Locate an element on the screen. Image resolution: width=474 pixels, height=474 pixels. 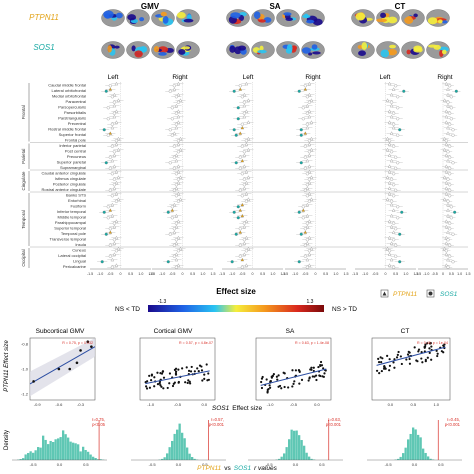
region-label: Lateral occipital is located at coordinates (72, 255).